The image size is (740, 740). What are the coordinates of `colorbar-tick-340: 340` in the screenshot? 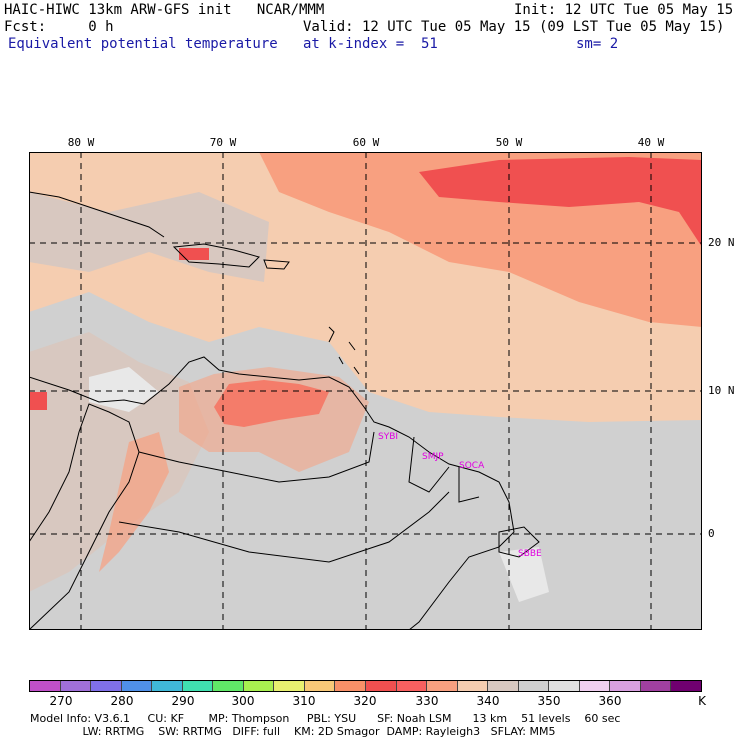 It's located at (488, 701).